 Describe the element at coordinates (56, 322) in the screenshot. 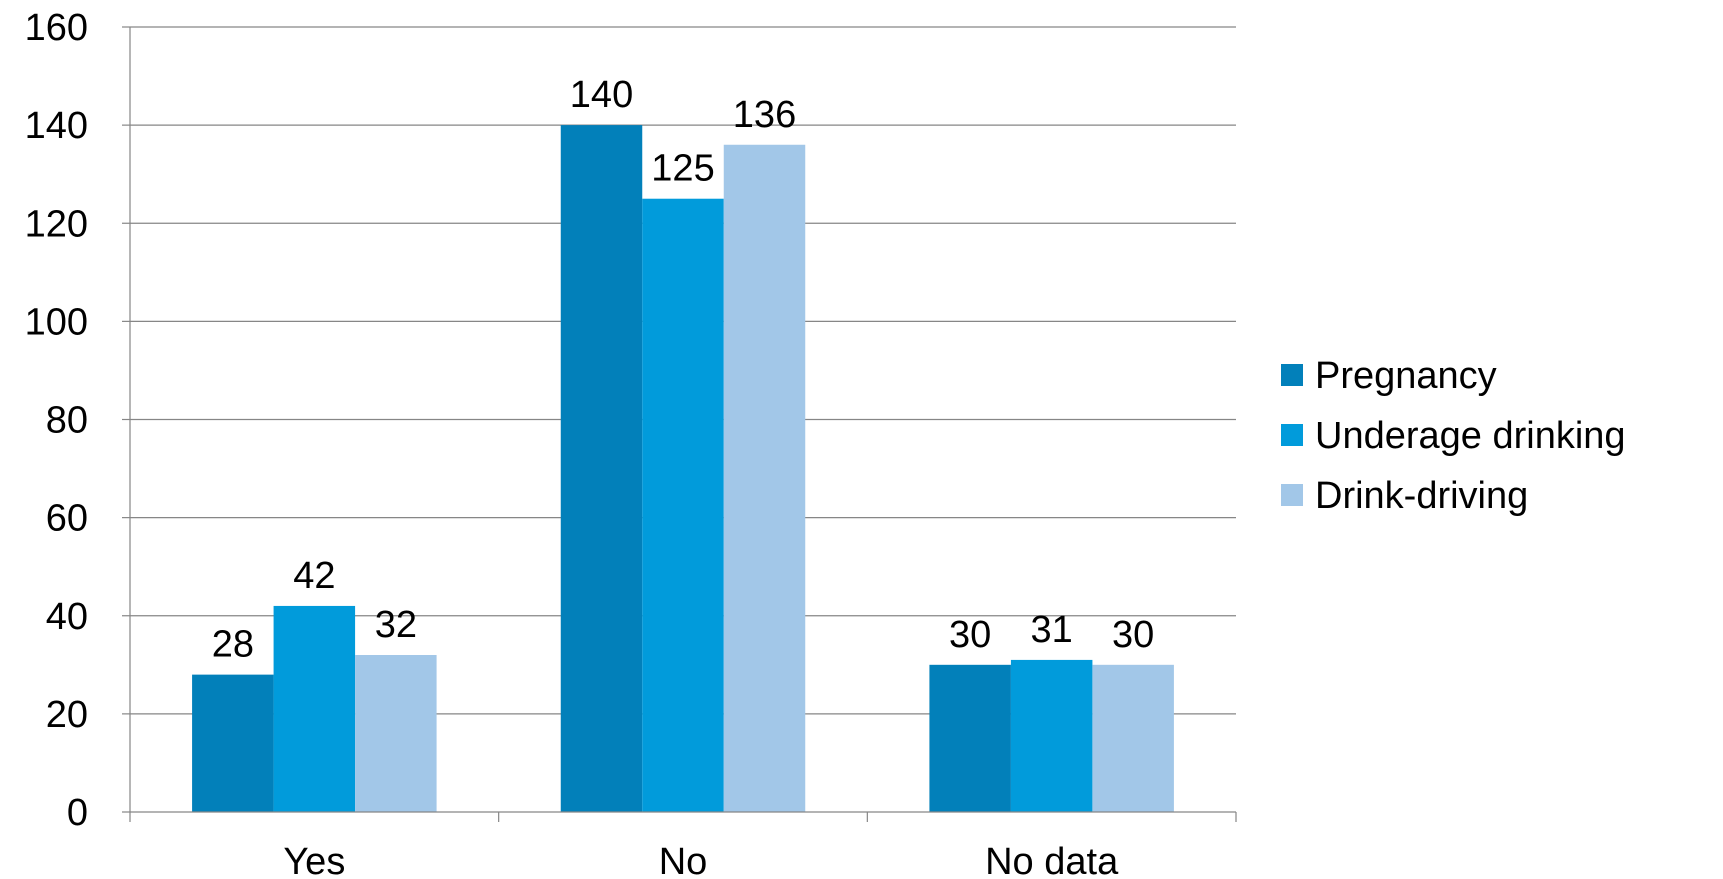

I see `y-tick-label: 100` at that location.